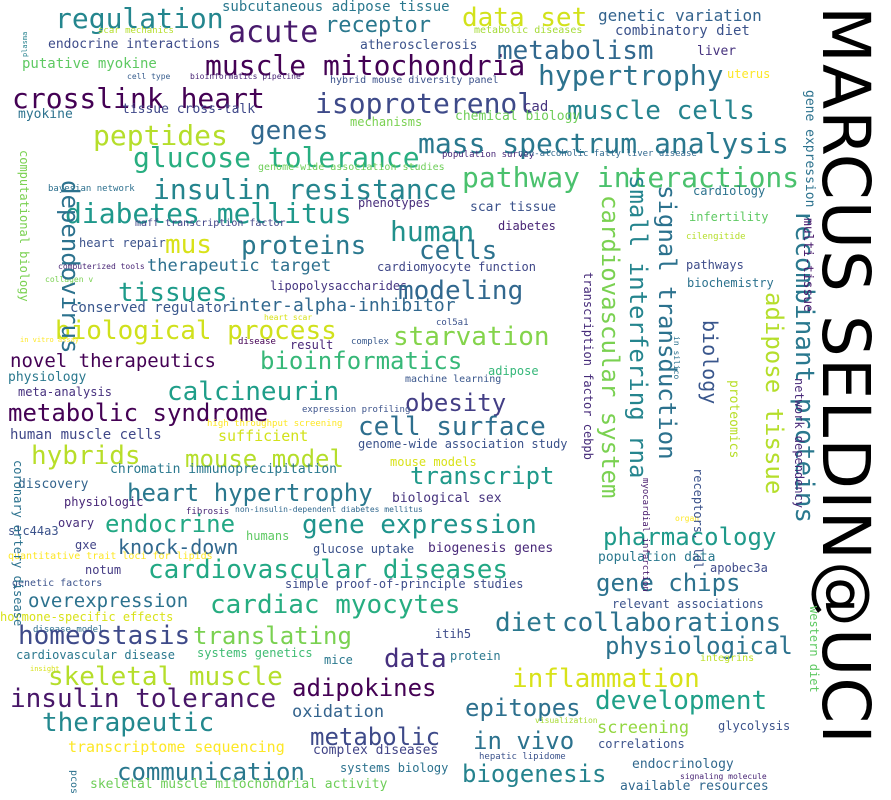 The image size is (891, 800). I want to click on word-notum: notum, so click(103, 570).